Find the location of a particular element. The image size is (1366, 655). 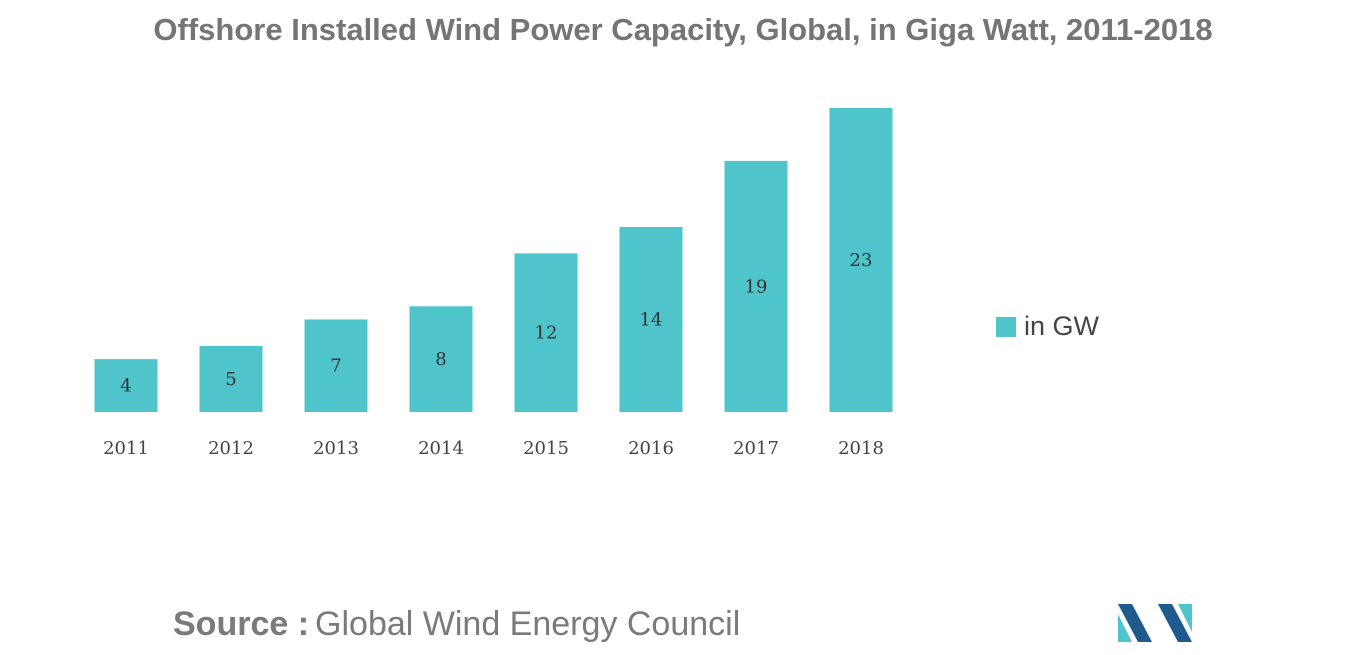

x-tick-label-2011: 2011 is located at coordinates (126, 448).